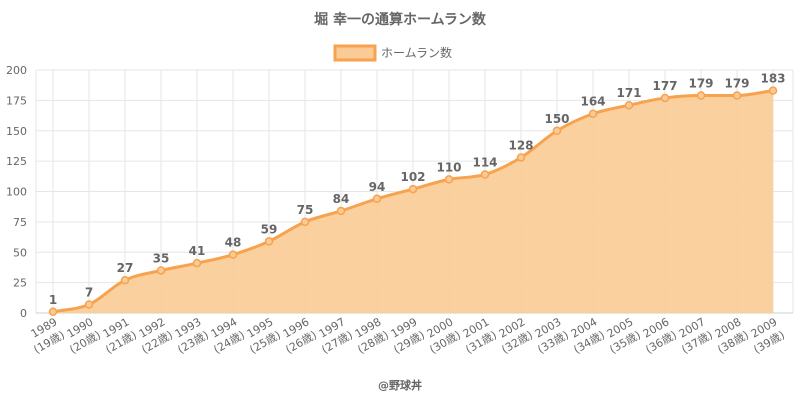 This screenshot has width=800, height=400. What do you see at coordinates (16, 131) in the screenshot?
I see `y-tick-label: 150` at bounding box center [16, 131].